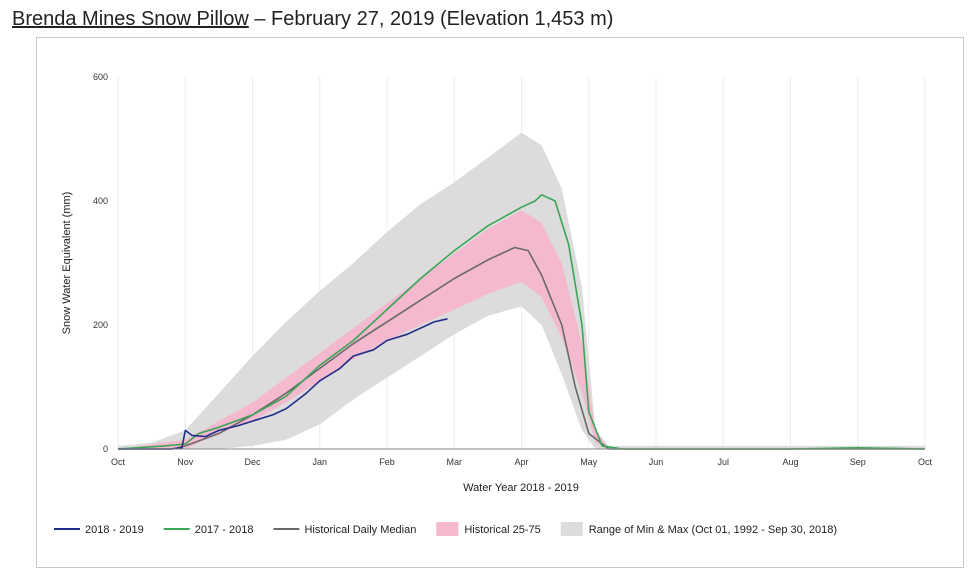  I want to click on x-tick-5: Mar, so click(455, 462).